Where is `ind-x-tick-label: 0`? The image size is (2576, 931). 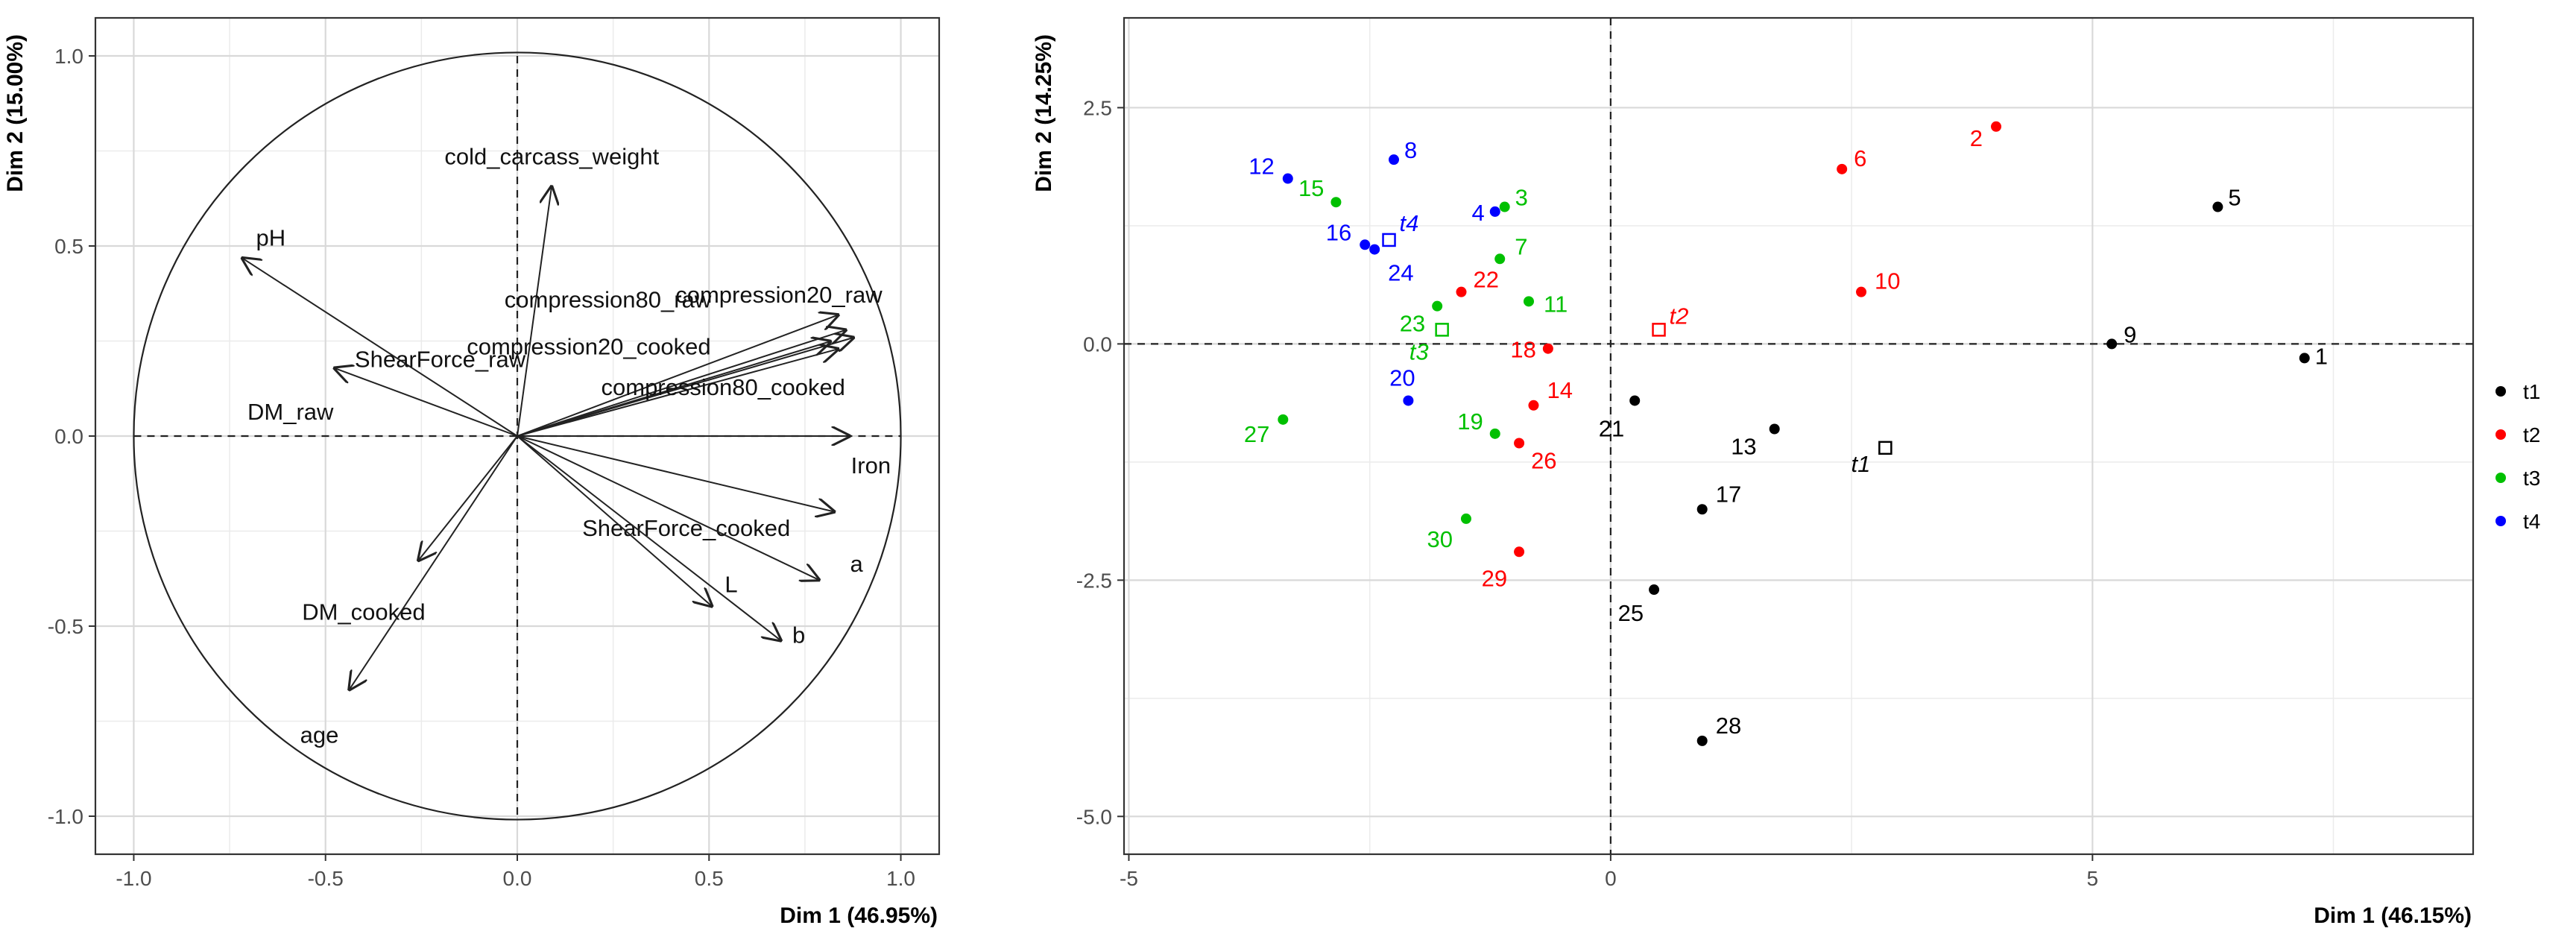 ind-x-tick-label: 0 is located at coordinates (1611, 878).